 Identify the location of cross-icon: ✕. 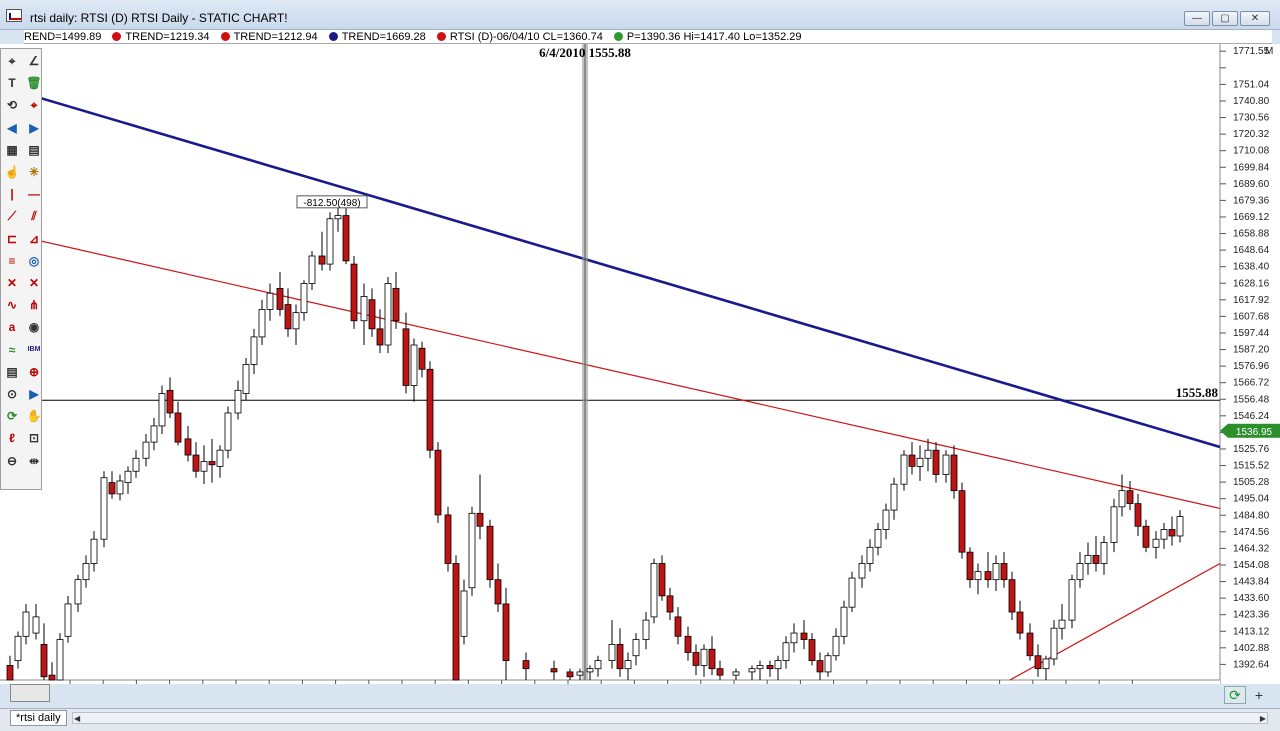
(34, 283).